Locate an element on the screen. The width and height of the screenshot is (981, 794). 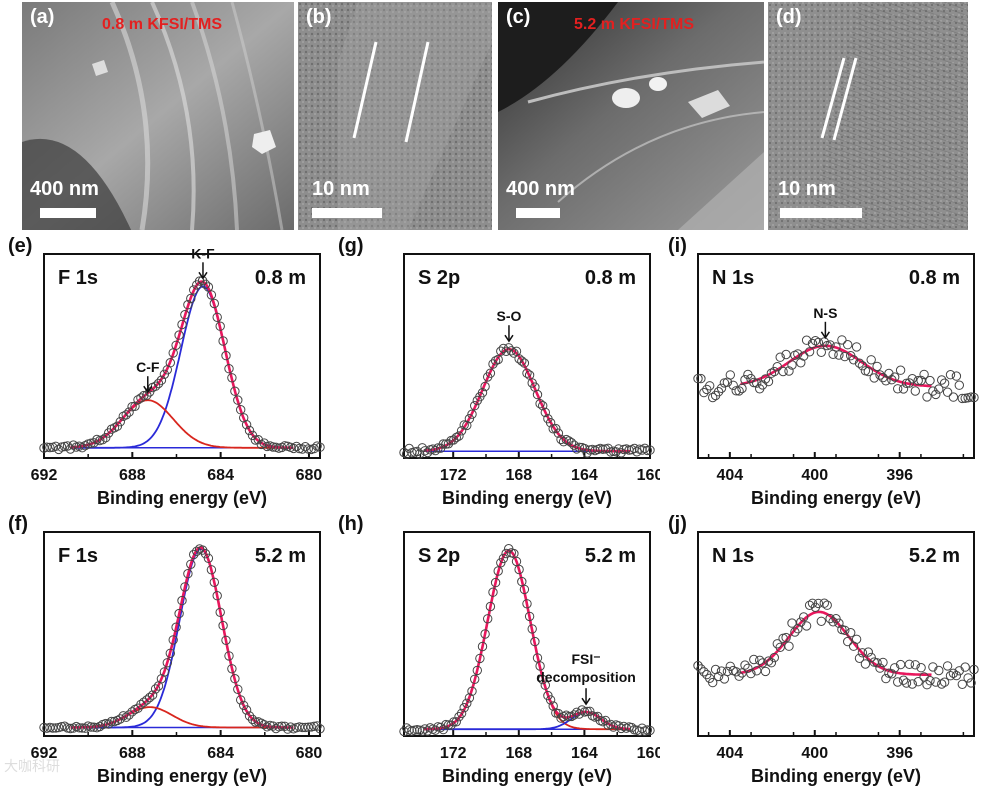
panel-label: (j) is located at coordinates (677, 524).